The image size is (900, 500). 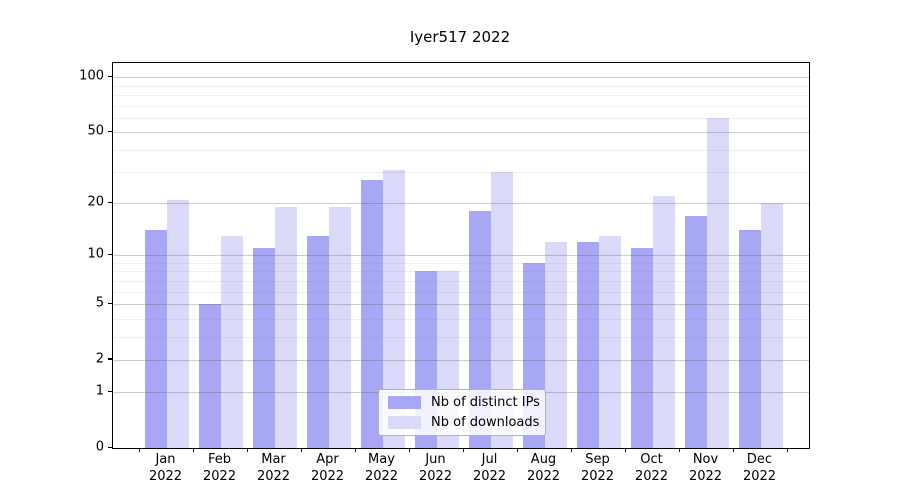 What do you see at coordinates (99, 447) in the screenshot?
I see `y-tick-label: 0` at bounding box center [99, 447].